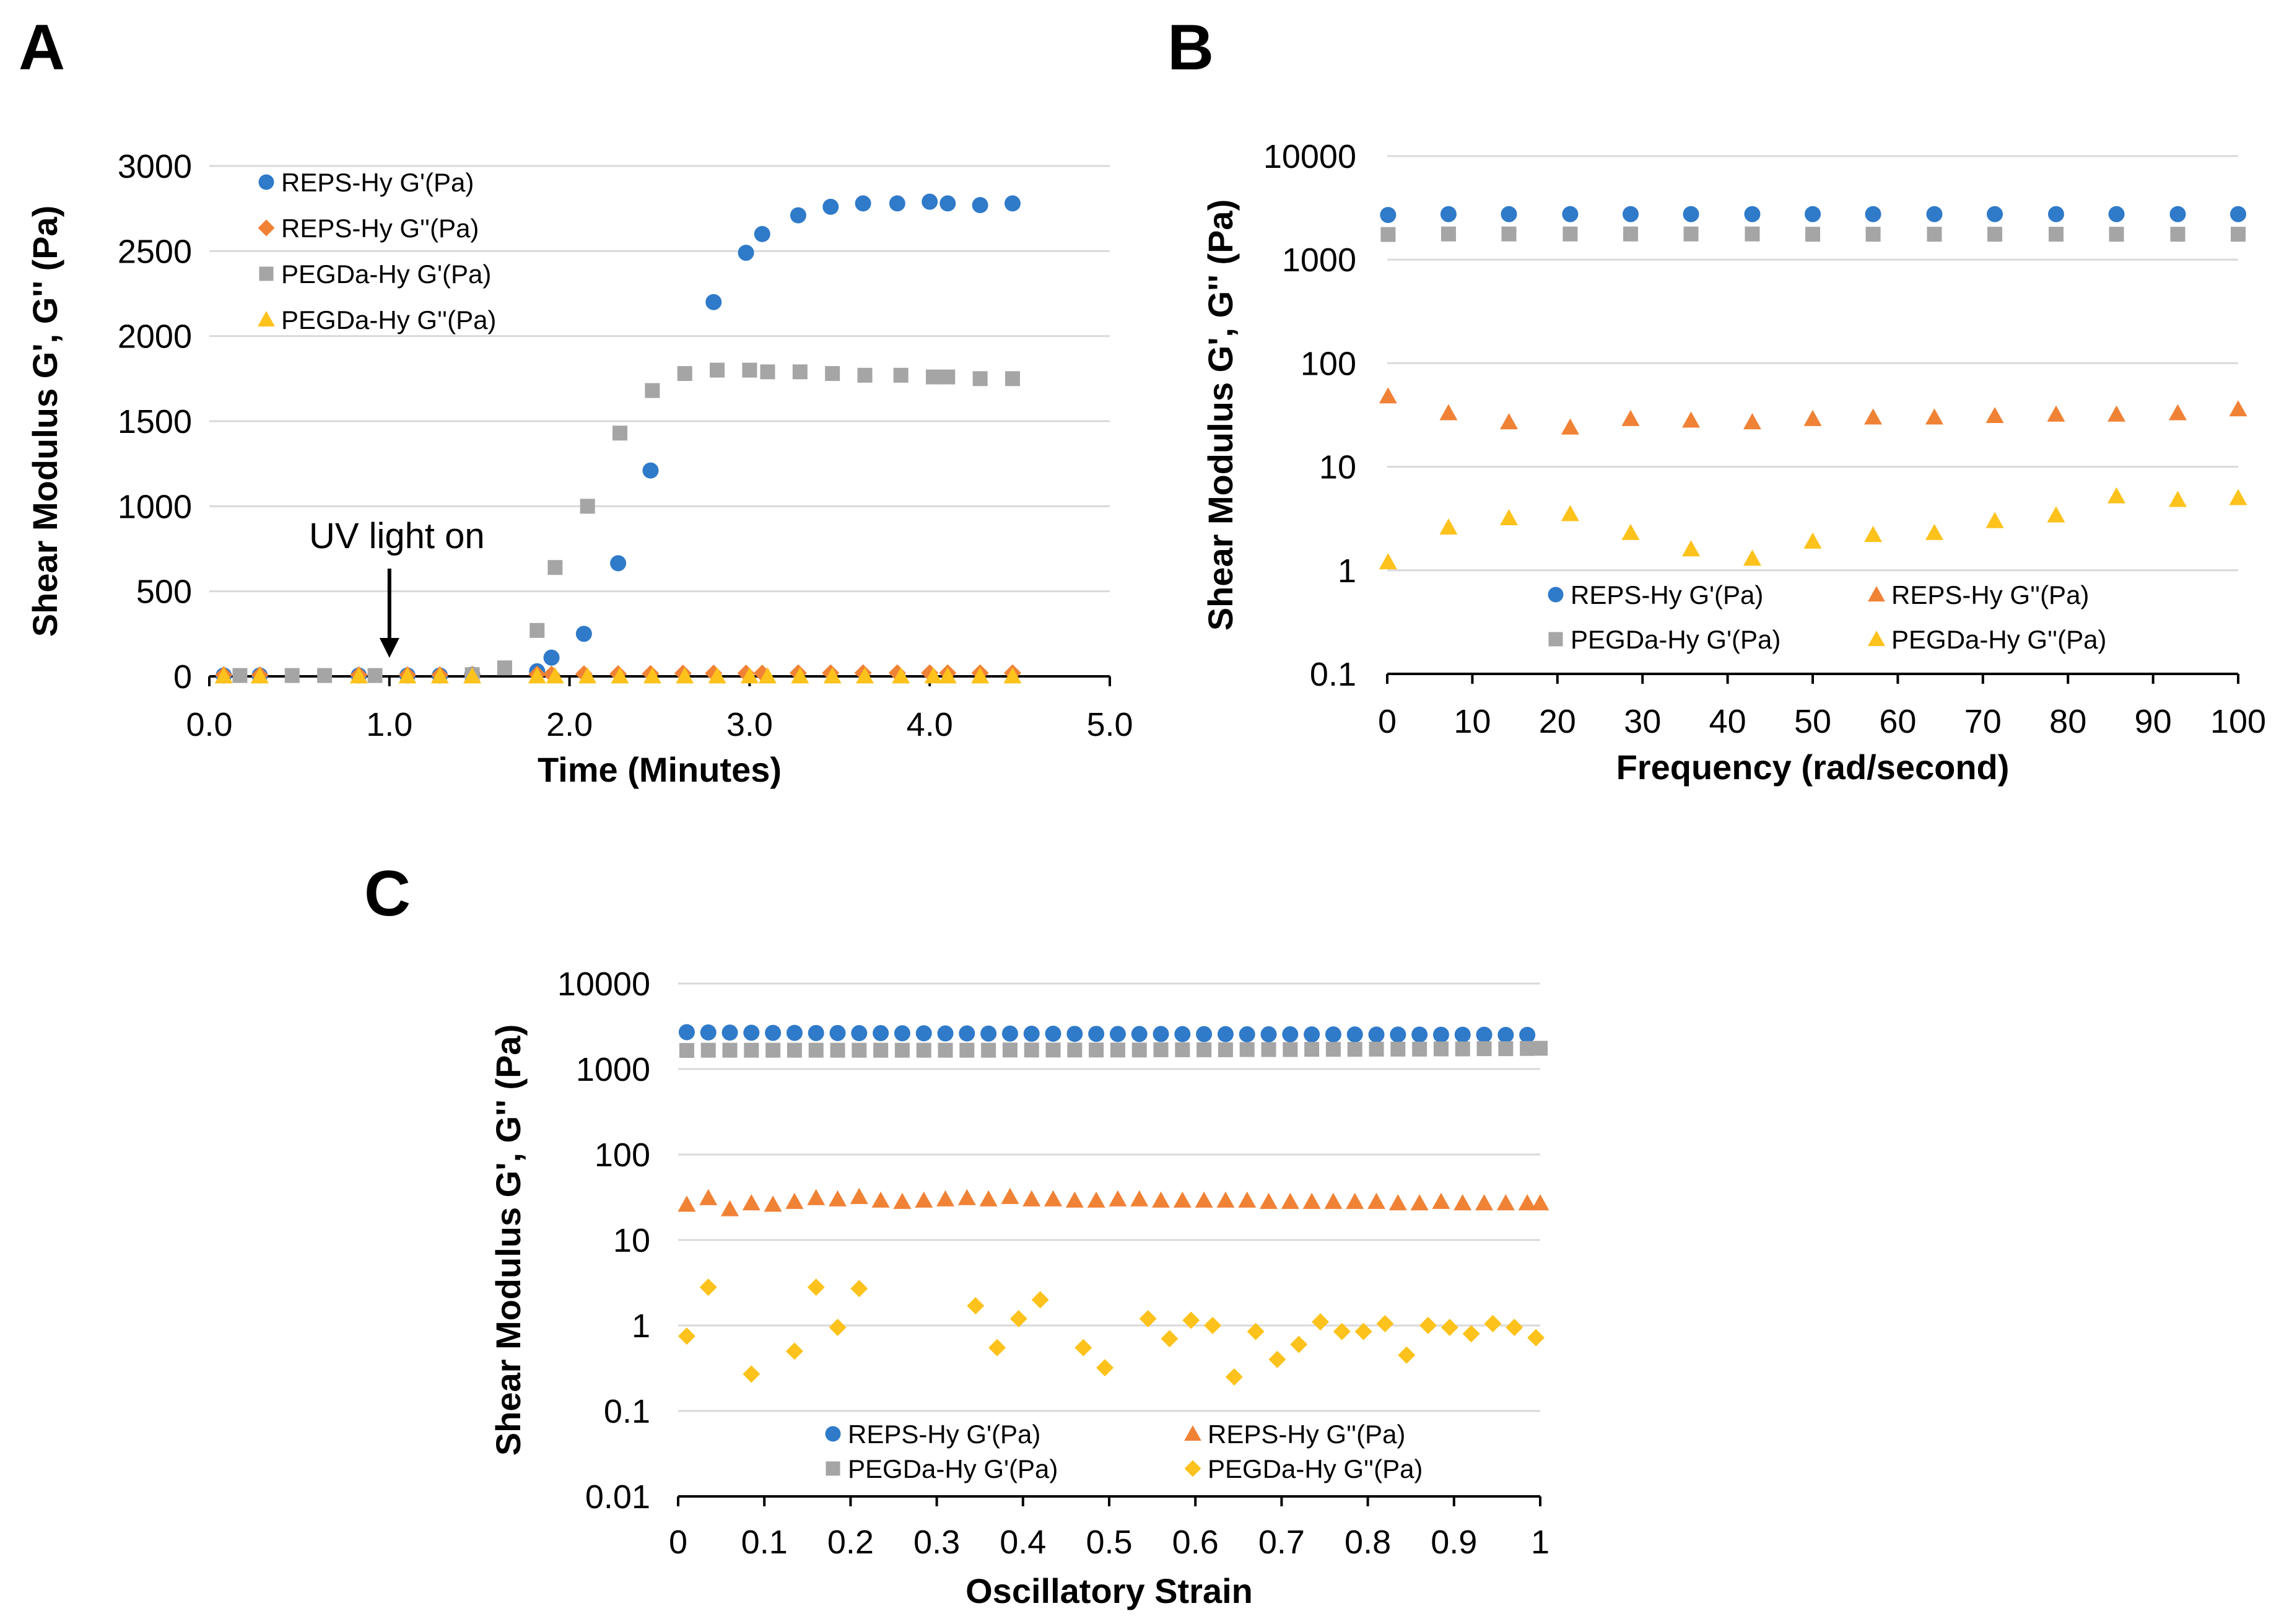  Describe the element at coordinates (155, 166) in the screenshot. I see `y-tick-label: 3000` at that location.